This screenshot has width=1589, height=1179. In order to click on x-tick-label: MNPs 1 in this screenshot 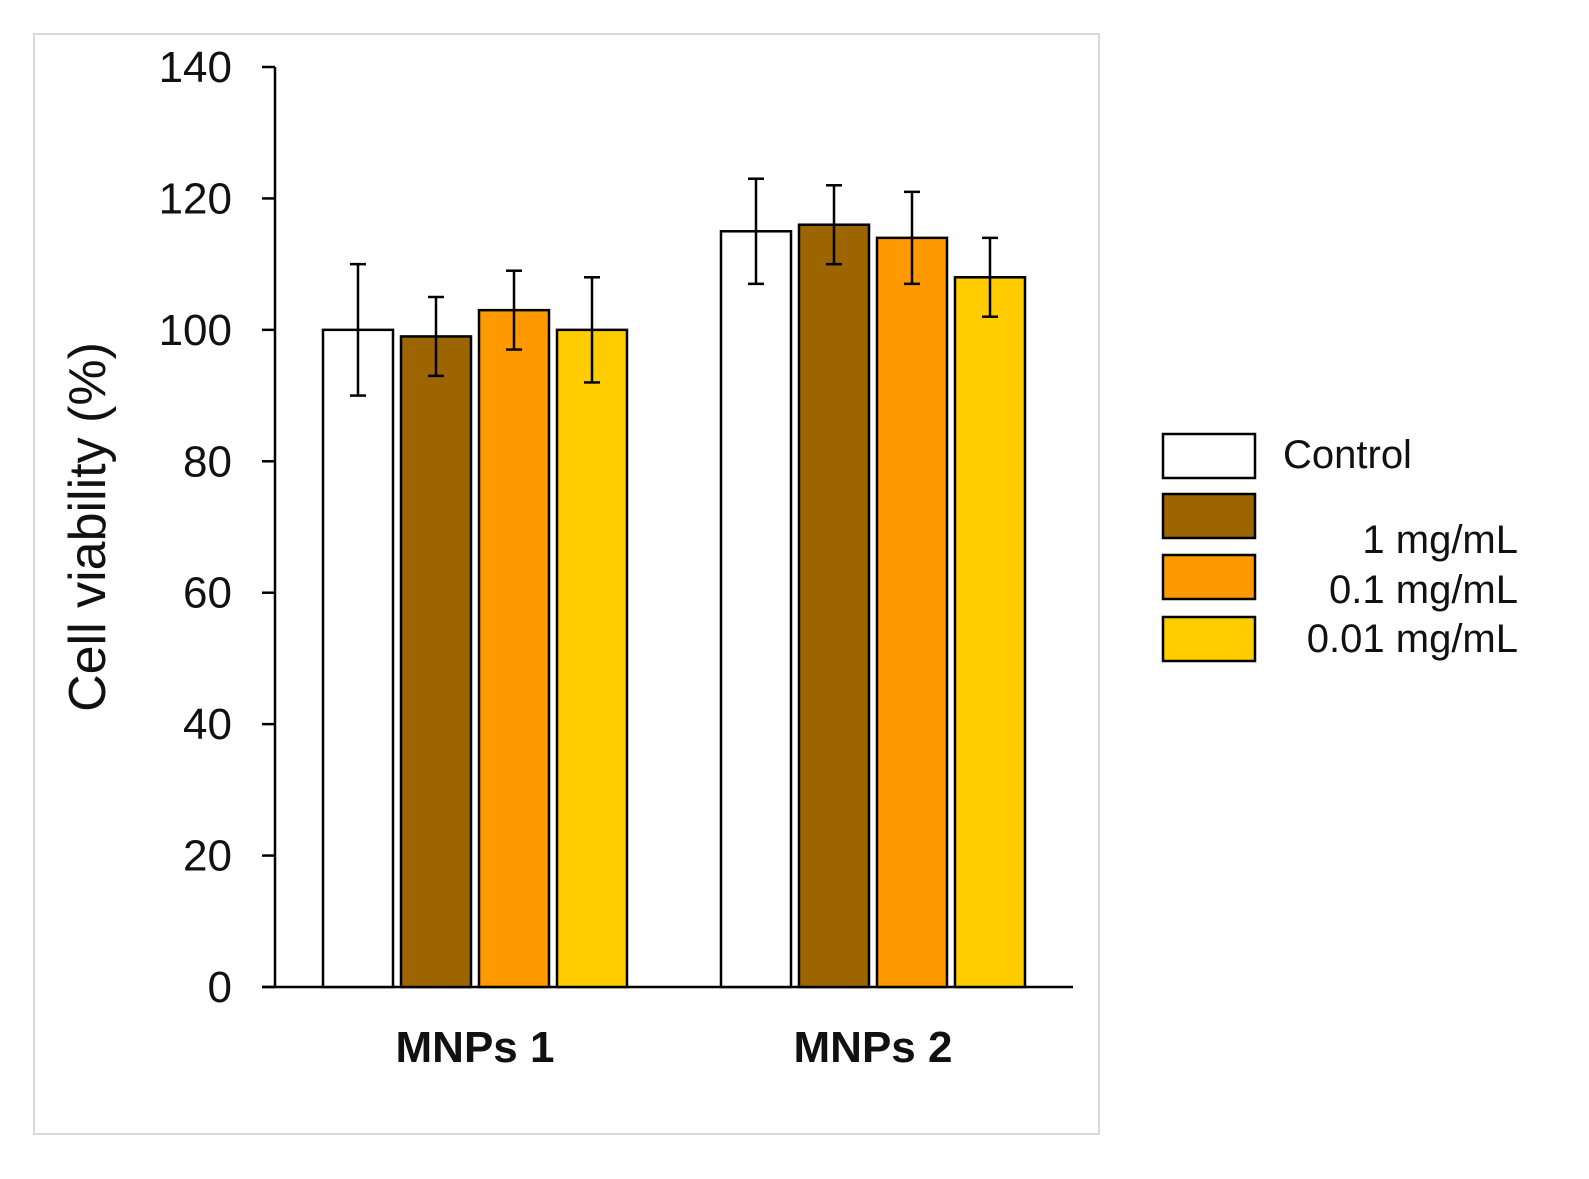, I will do `click(475, 1047)`.